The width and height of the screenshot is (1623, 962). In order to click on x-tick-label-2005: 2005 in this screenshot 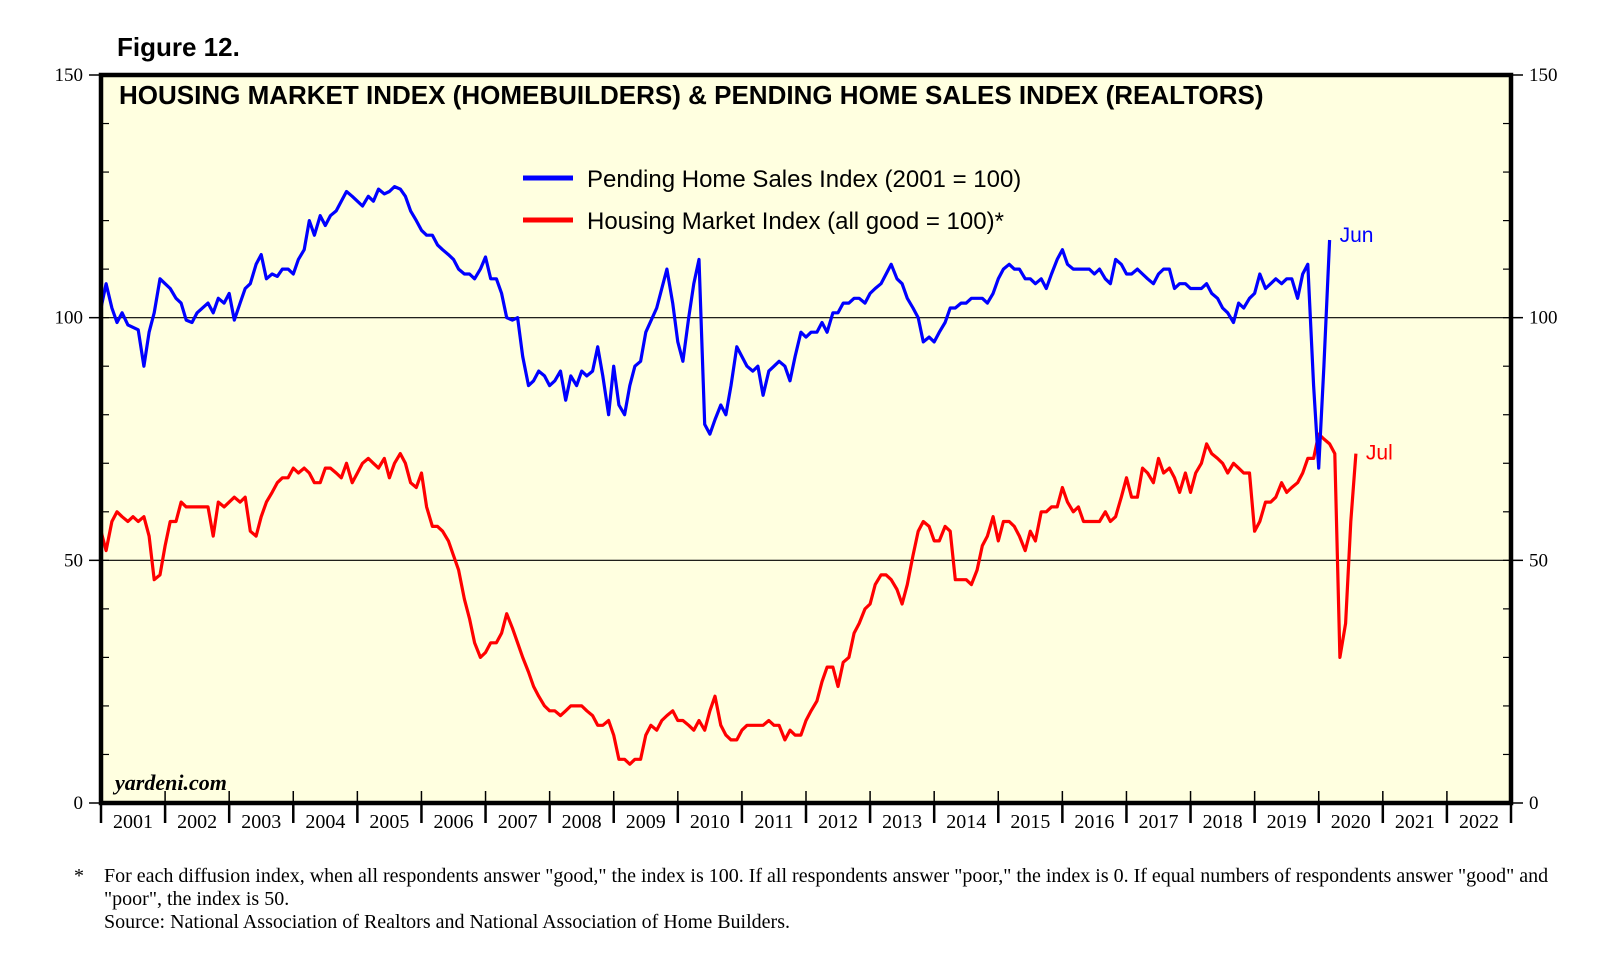, I will do `click(389, 822)`.